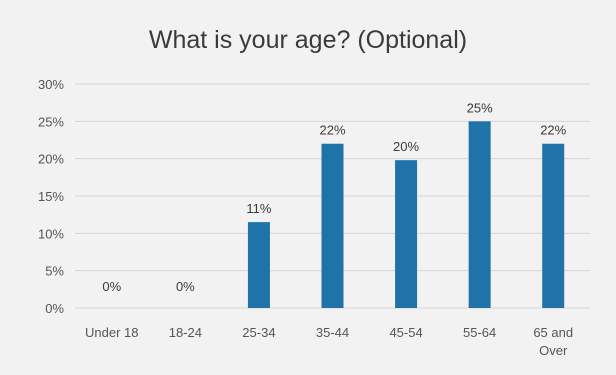  I want to click on y-tick-label: 10%, so click(51, 233).